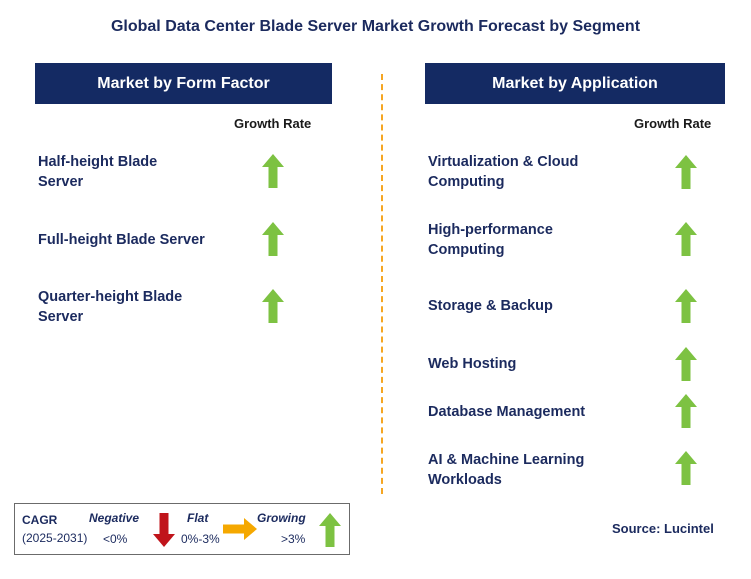 The height and width of the screenshot is (579, 751). Describe the element at coordinates (121, 240) in the screenshot. I see `item-label: Full-height Blade Server` at that location.